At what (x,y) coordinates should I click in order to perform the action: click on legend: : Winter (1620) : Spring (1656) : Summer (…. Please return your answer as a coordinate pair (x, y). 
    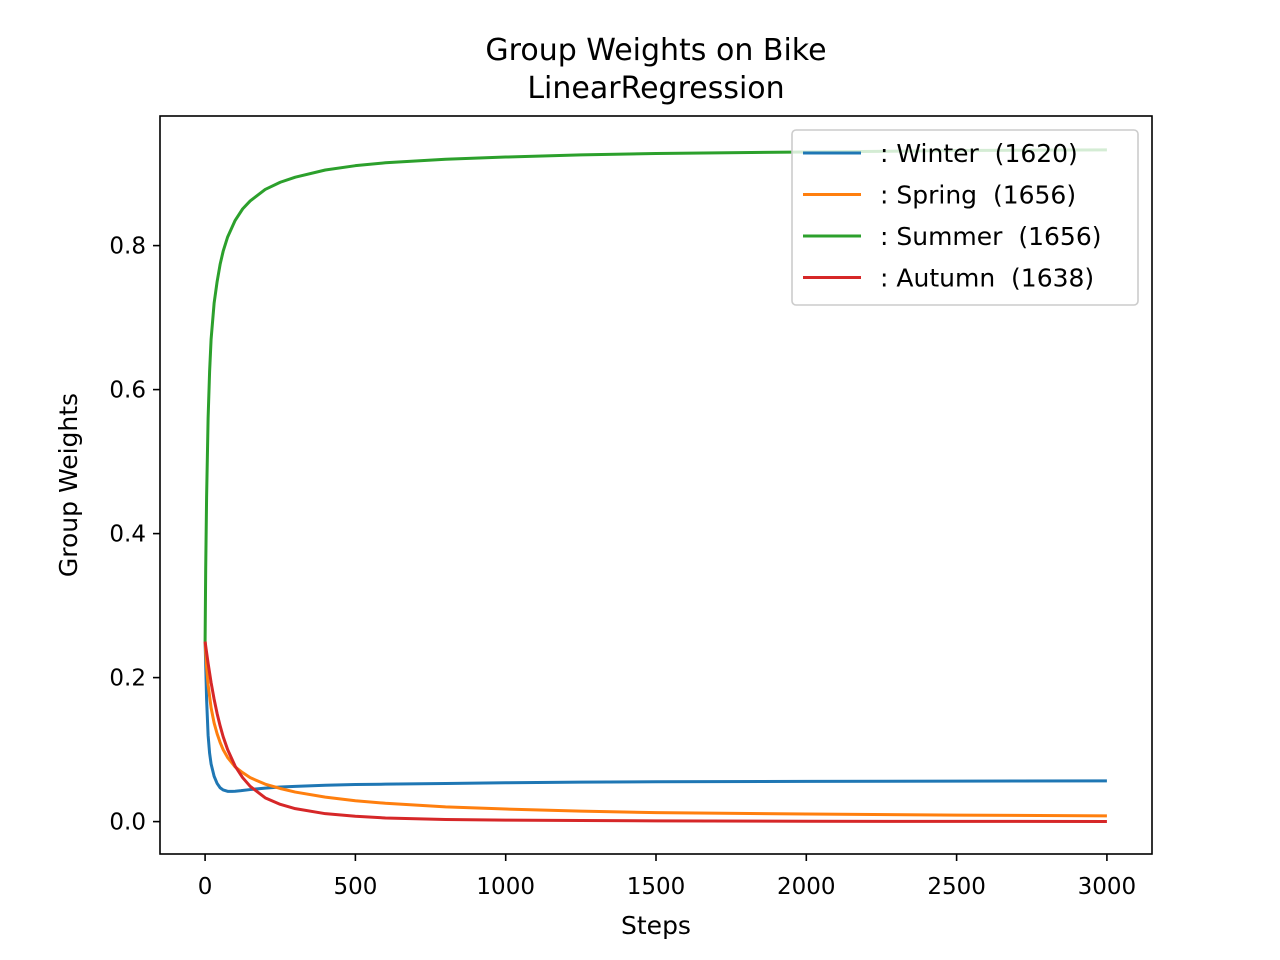
    Looking at the image, I should click on (965, 217).